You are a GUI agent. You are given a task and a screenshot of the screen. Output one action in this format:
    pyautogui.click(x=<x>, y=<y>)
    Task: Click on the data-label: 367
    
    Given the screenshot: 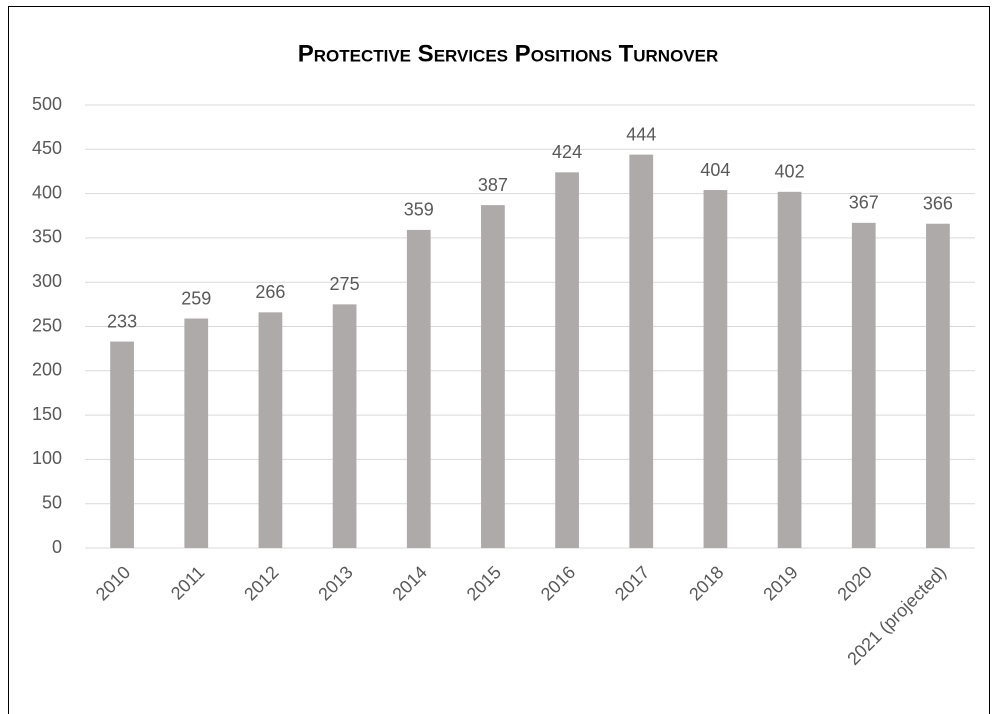 What is the action you would take?
    pyautogui.click(x=864, y=203)
    